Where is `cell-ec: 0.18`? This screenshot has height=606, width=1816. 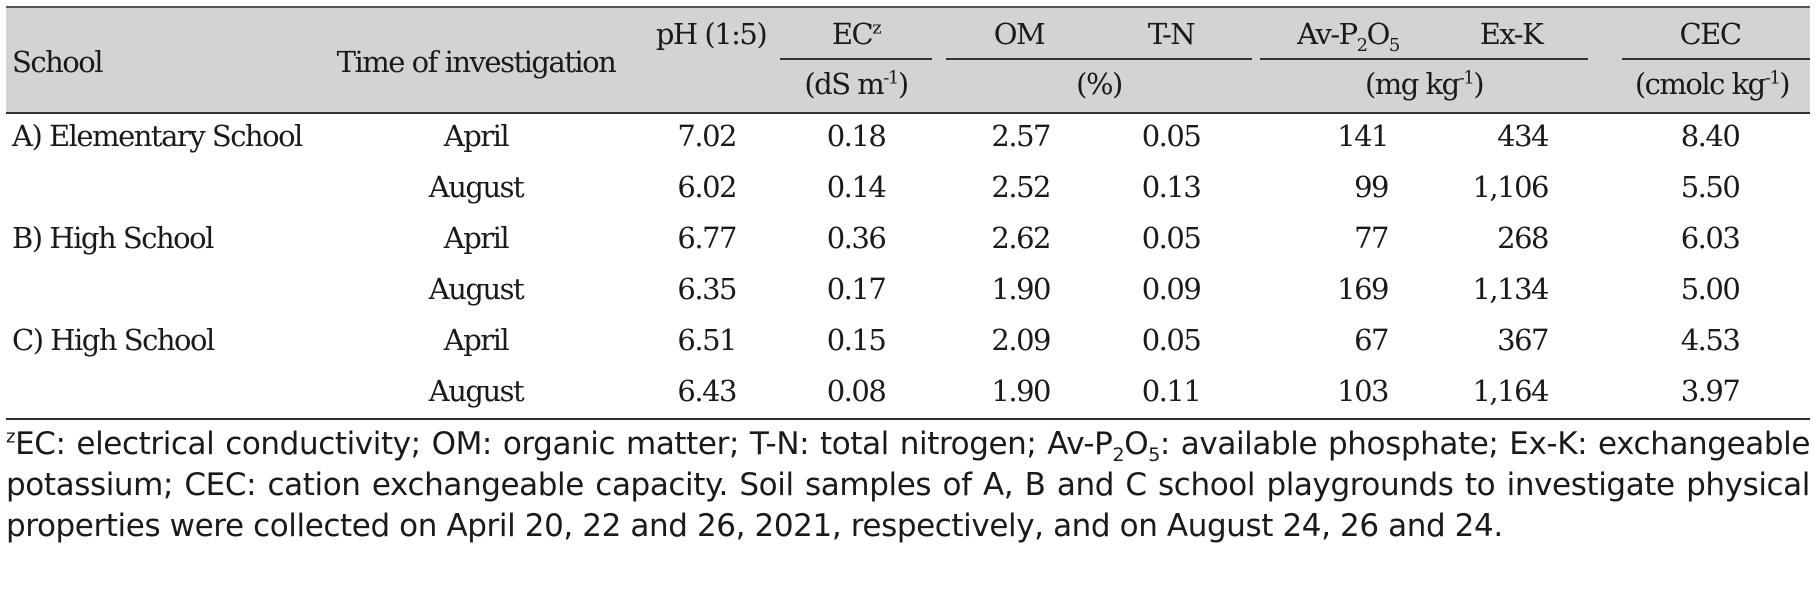
cell-ec: 0.18 is located at coordinates (856, 136).